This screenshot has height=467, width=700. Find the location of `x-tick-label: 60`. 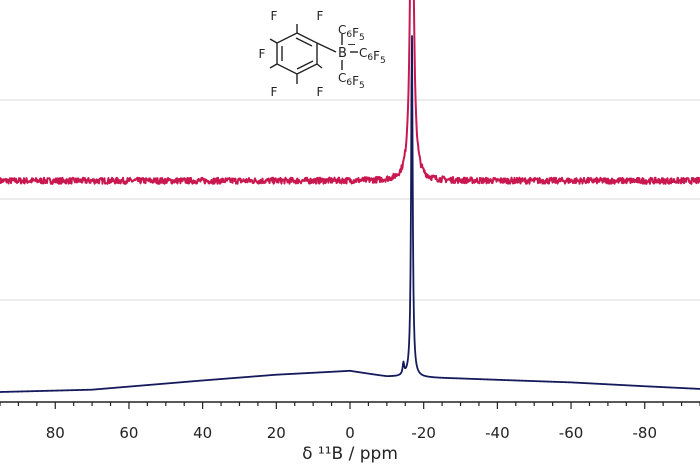

x-tick-label: 60 is located at coordinates (128, 433).